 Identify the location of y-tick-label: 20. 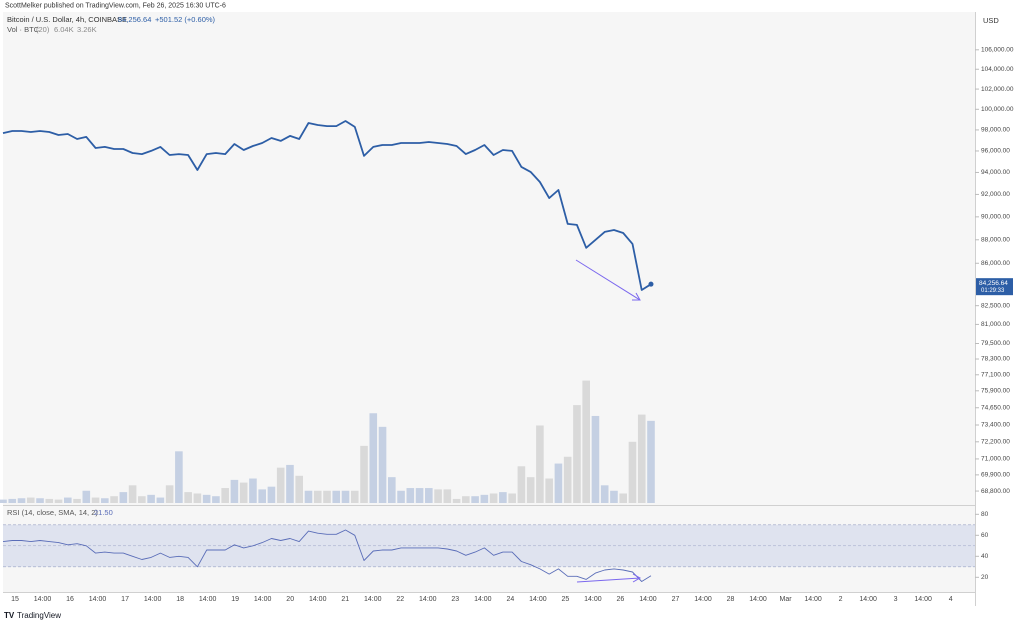
(985, 577).